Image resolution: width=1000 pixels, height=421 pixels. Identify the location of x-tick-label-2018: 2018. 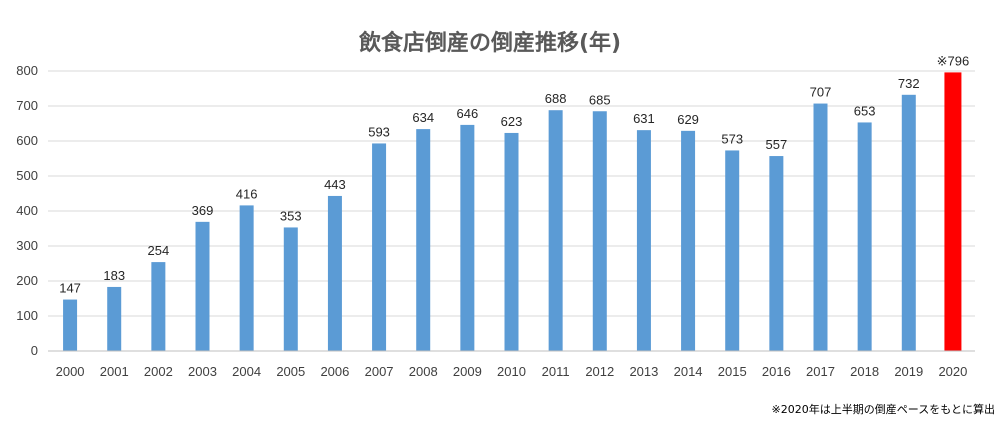
(864, 371).